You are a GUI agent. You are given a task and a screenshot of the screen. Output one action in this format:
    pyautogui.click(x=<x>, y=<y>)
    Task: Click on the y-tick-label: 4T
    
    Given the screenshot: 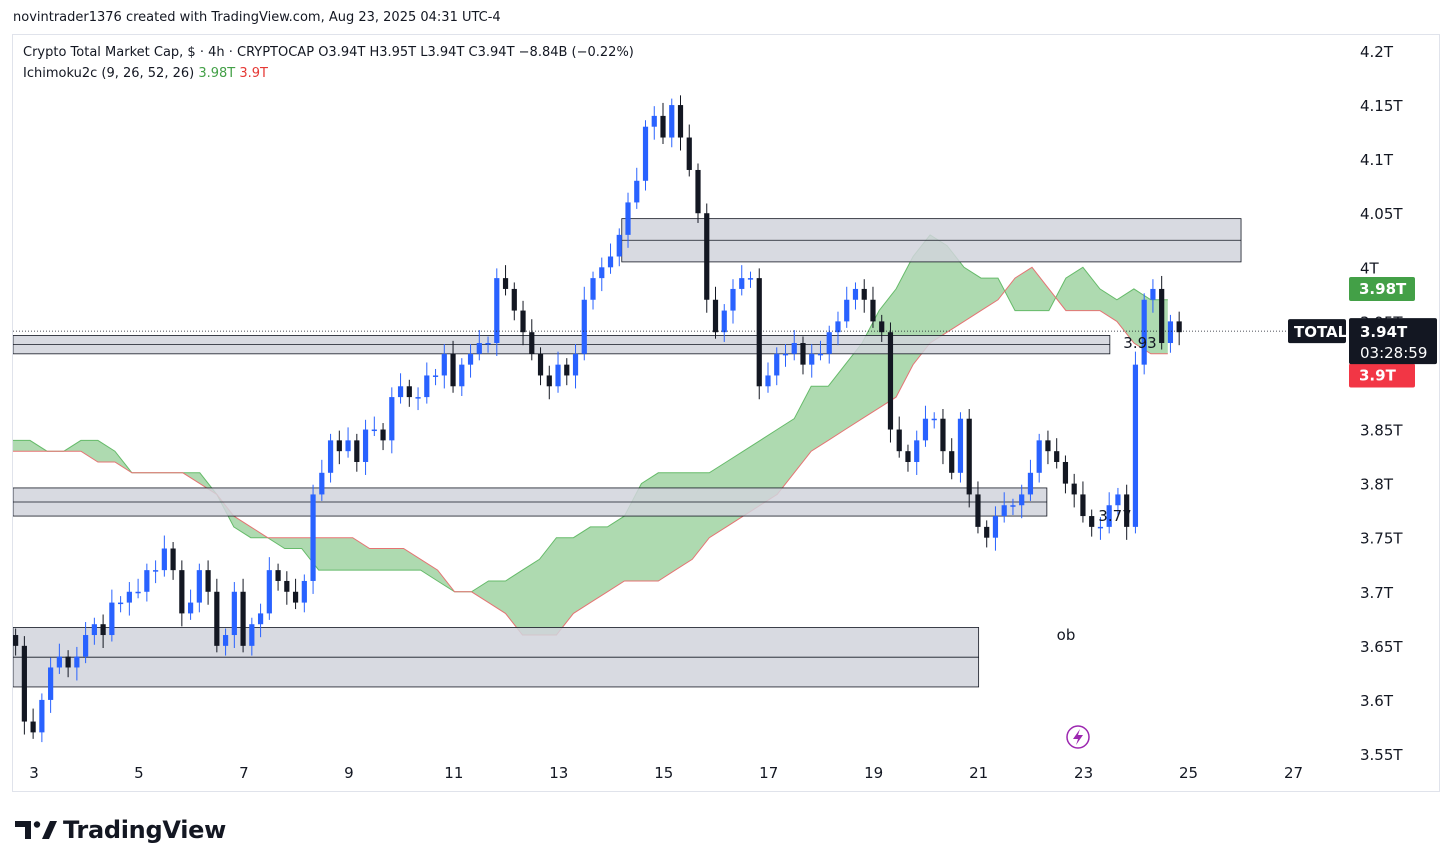 What is the action you would take?
    pyautogui.click(x=1370, y=268)
    